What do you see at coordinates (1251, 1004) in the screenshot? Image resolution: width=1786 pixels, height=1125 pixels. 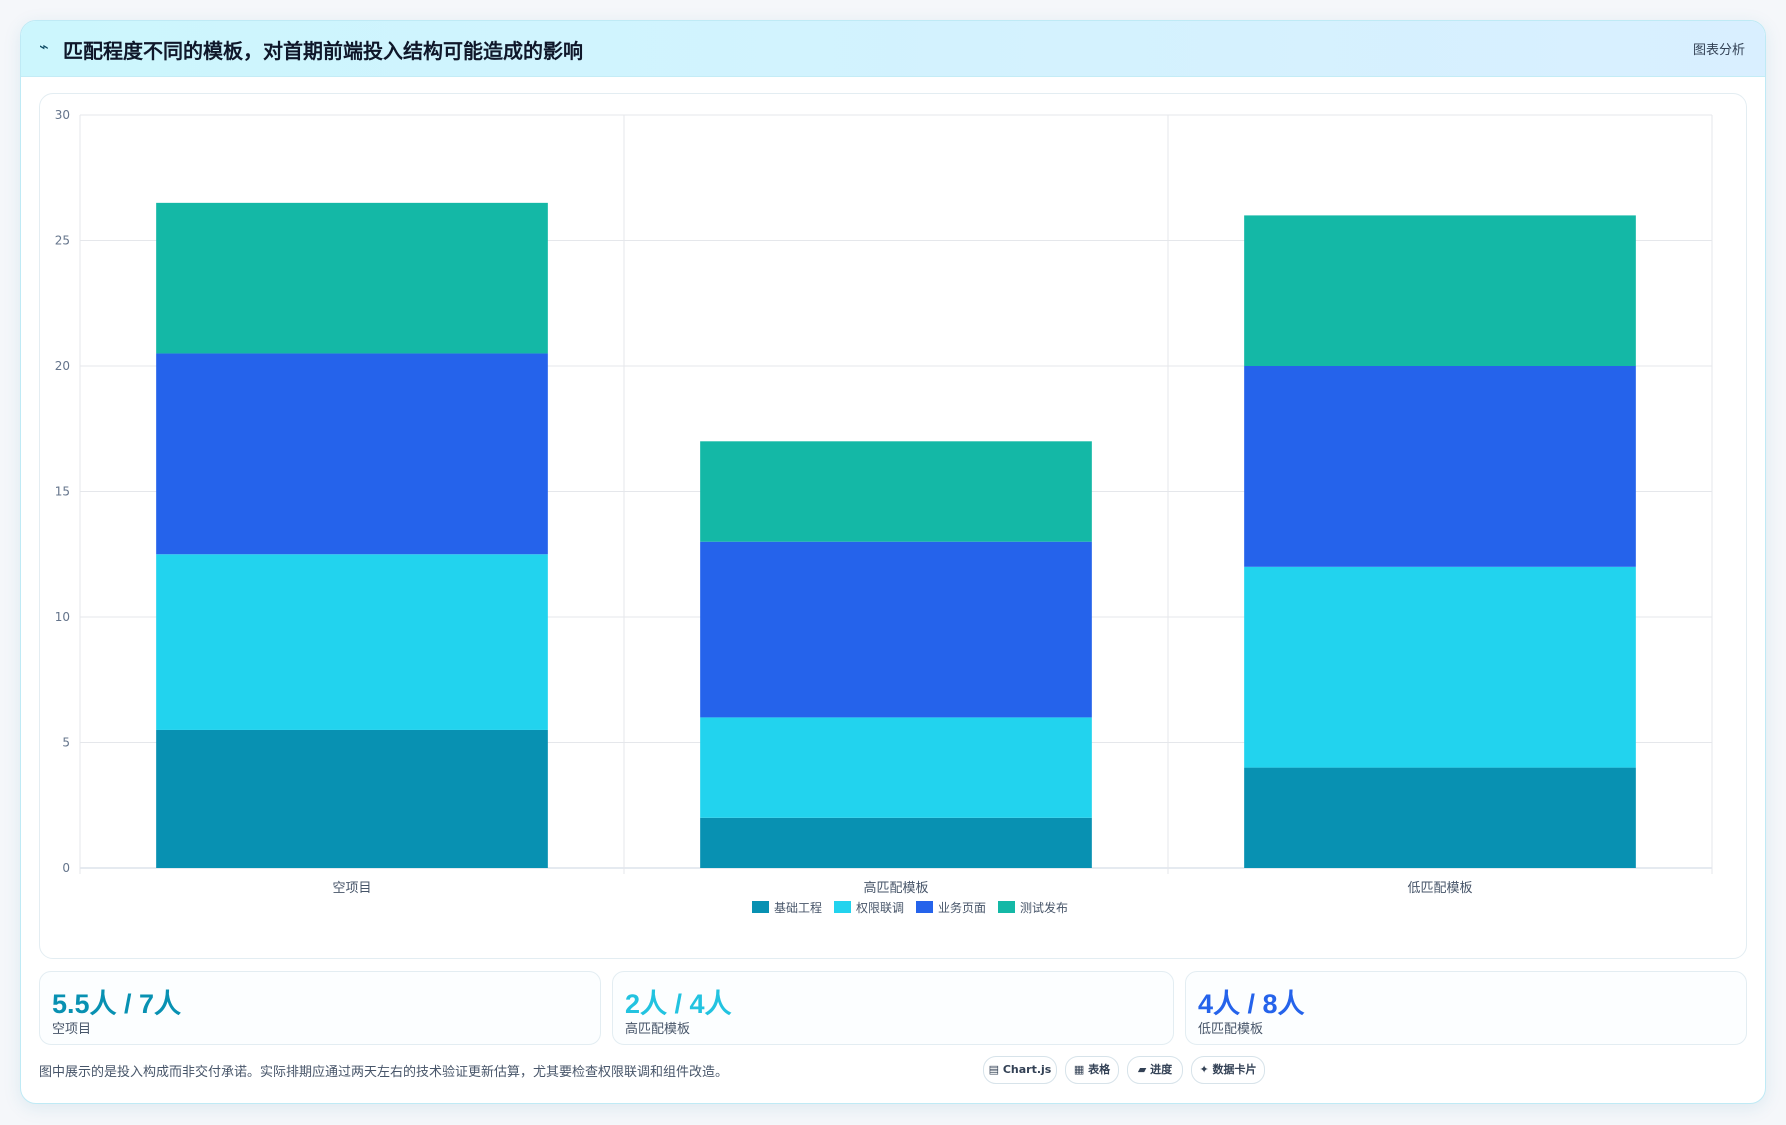 I see `stat-value: 4人 / 8人` at bounding box center [1251, 1004].